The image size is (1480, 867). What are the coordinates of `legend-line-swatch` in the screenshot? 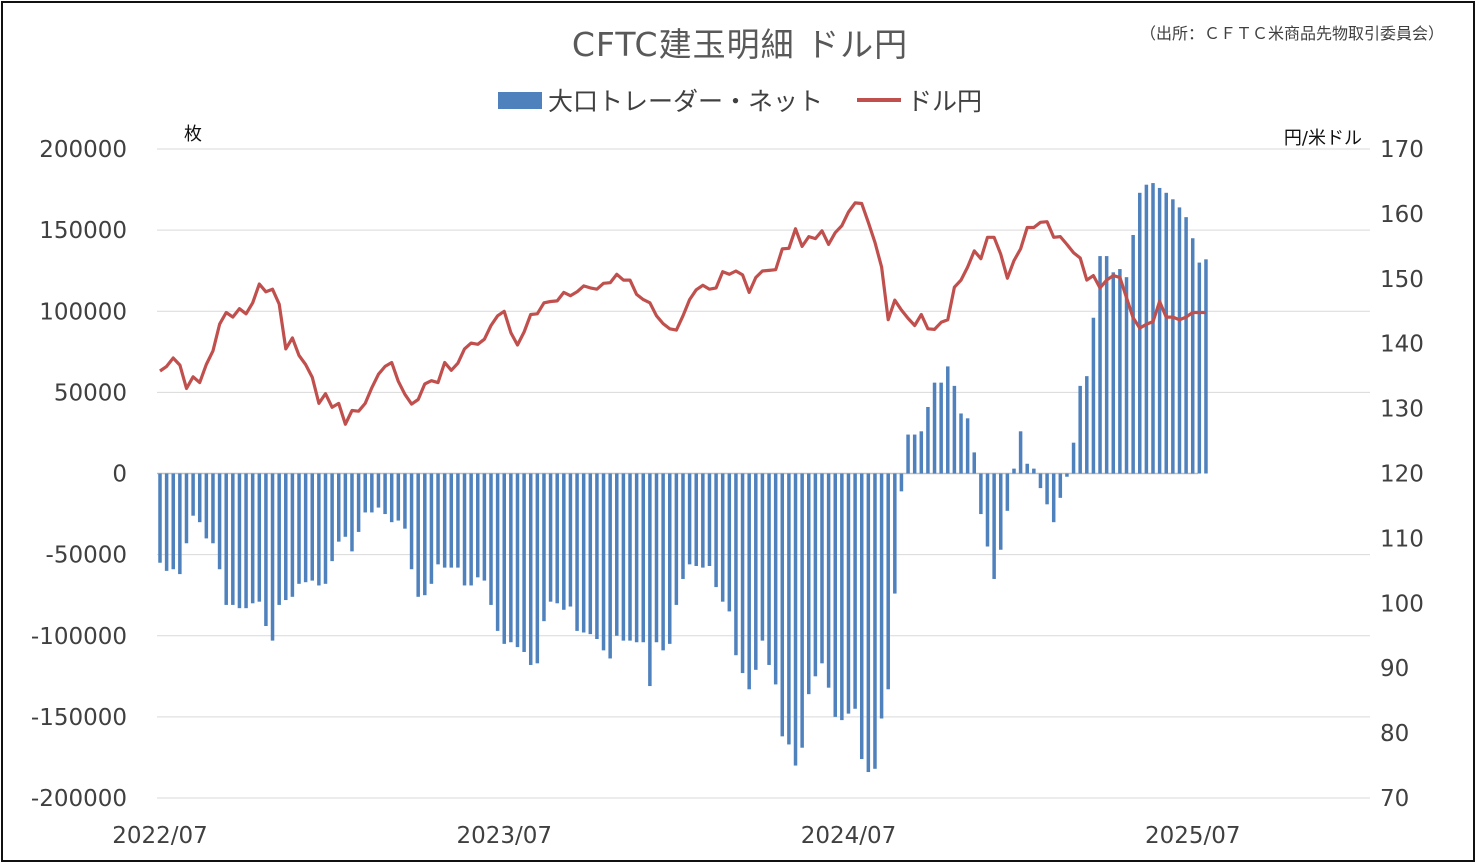 It's located at (879, 100).